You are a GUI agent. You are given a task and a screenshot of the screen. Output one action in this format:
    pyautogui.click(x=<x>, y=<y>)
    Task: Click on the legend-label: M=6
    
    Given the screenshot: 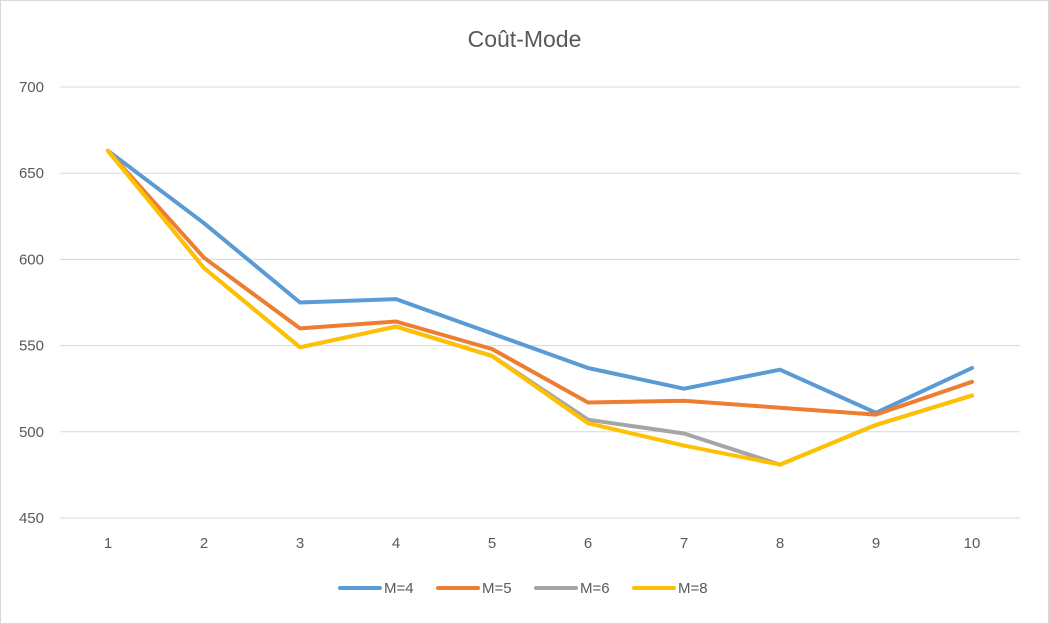 What is the action you would take?
    pyautogui.click(x=595, y=588)
    